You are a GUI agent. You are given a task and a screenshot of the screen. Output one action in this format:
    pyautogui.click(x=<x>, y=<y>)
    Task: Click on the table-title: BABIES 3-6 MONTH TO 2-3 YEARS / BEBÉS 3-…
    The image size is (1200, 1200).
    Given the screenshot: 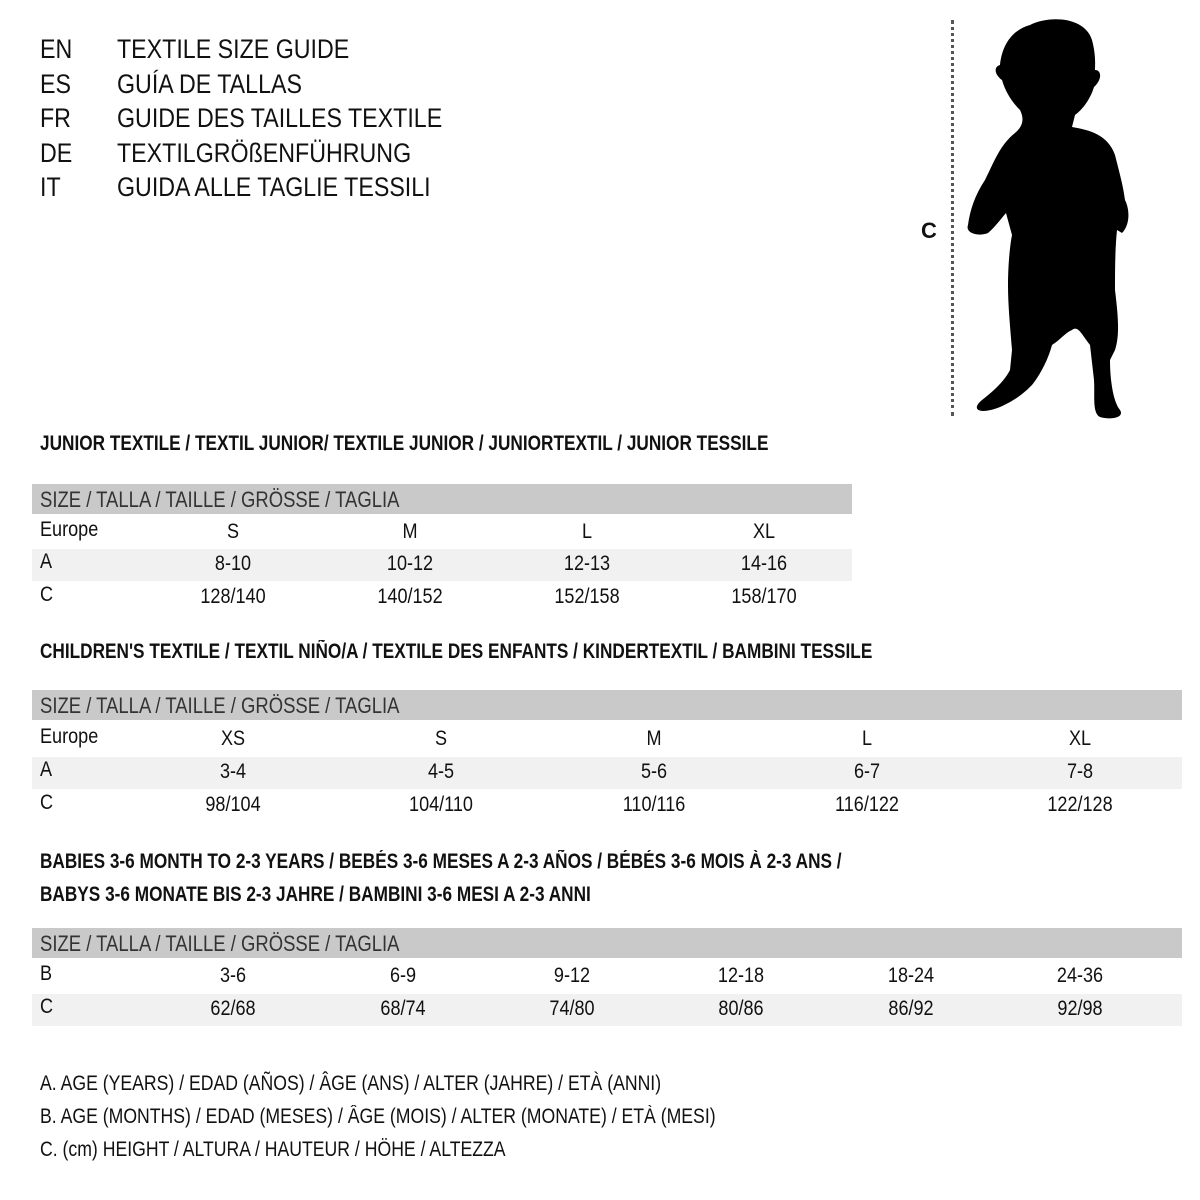 What is the action you would take?
    pyautogui.click(x=441, y=861)
    